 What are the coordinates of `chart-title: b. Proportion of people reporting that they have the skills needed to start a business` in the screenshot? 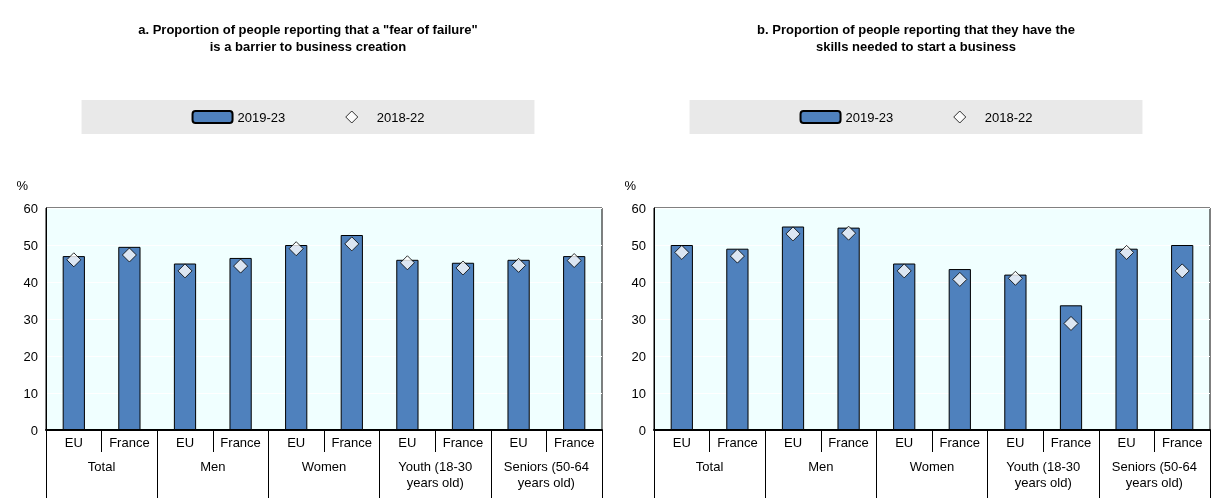 It's located at (916, 38).